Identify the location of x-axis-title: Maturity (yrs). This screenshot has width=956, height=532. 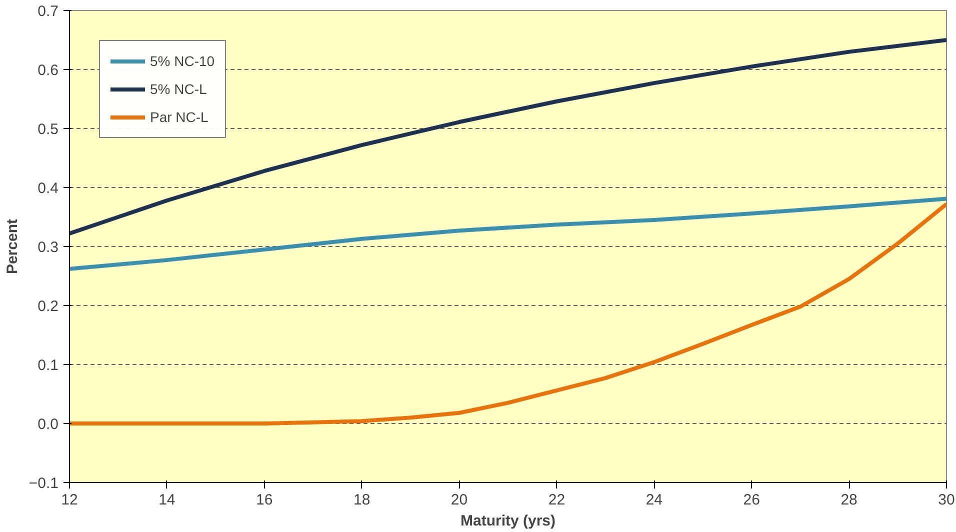
(508, 521).